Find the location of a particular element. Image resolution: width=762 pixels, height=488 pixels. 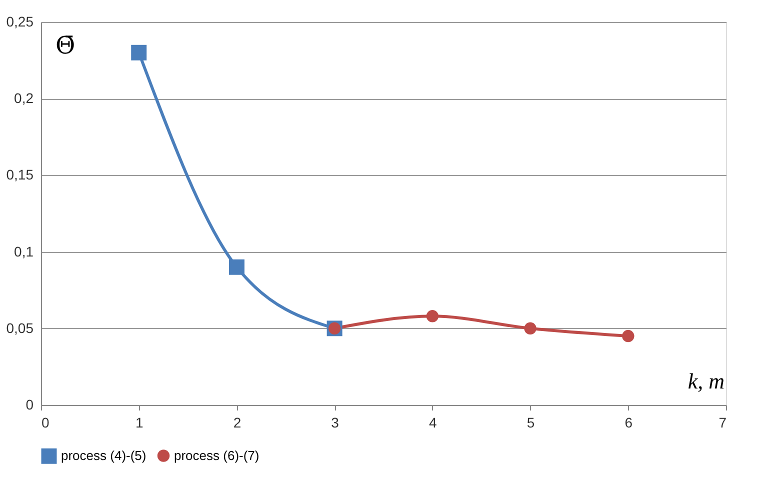

x-tick-label: 1 is located at coordinates (139, 422).